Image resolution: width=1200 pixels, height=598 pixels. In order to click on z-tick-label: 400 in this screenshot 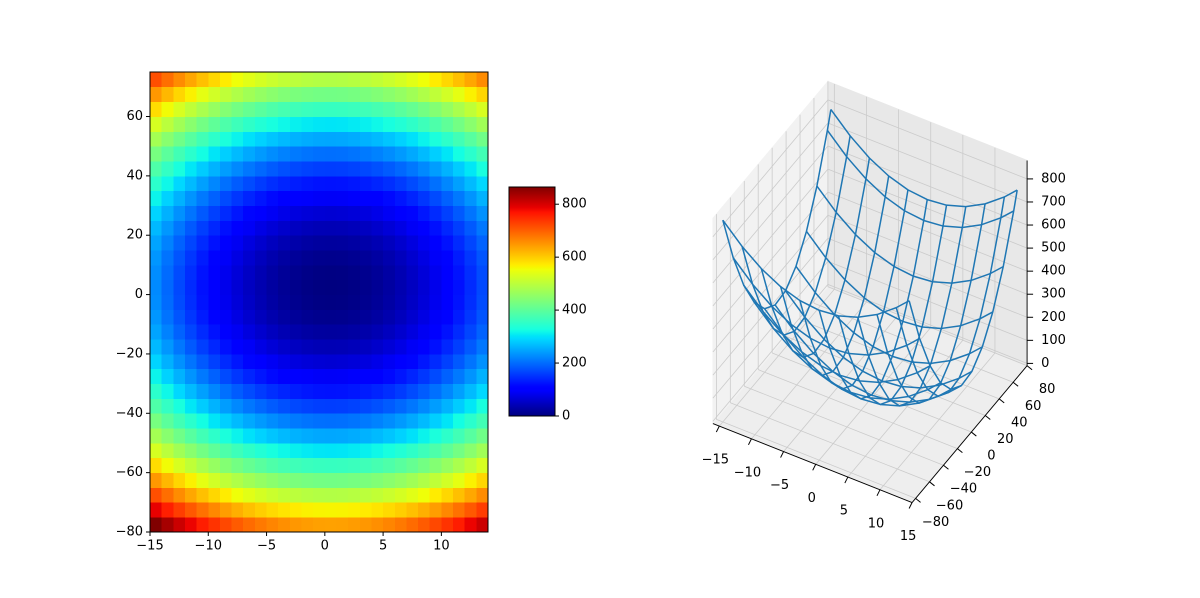, I will do `click(1053, 271)`.